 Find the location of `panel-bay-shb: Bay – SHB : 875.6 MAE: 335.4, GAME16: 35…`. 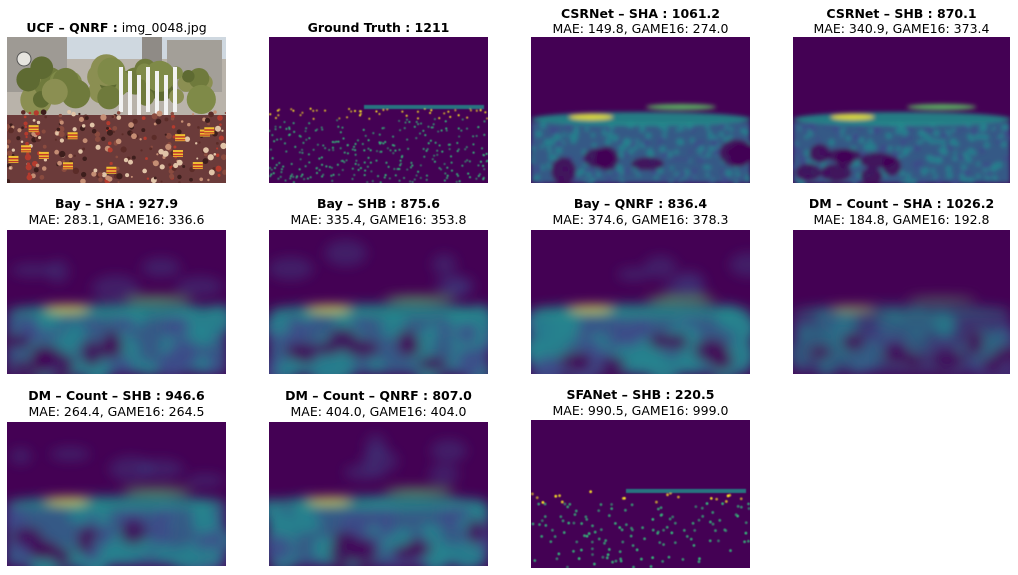

panel-bay-shb: Bay – SHB : 875.6 MAE: 335.4, GAME16: 35… is located at coordinates (378, 285).